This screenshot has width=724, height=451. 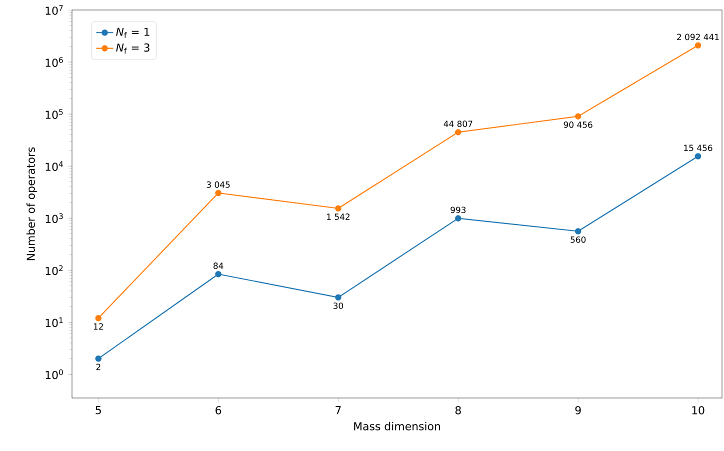 I want to click on x-tick-label: 10, so click(x=698, y=410).